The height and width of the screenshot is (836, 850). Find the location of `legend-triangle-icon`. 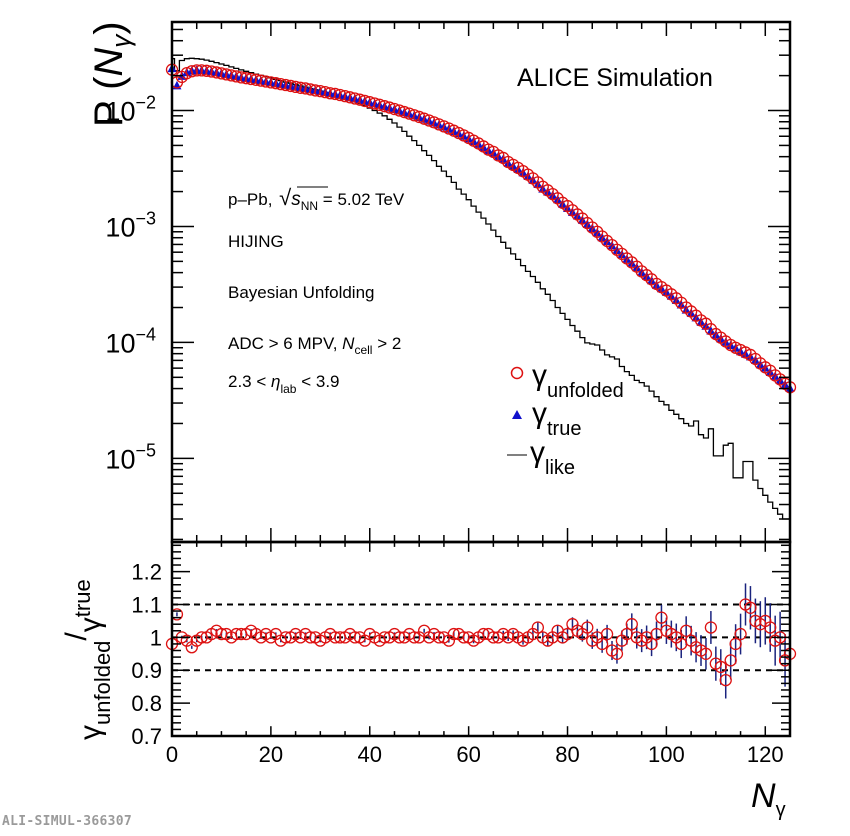

legend-triangle-icon is located at coordinates (517, 414).